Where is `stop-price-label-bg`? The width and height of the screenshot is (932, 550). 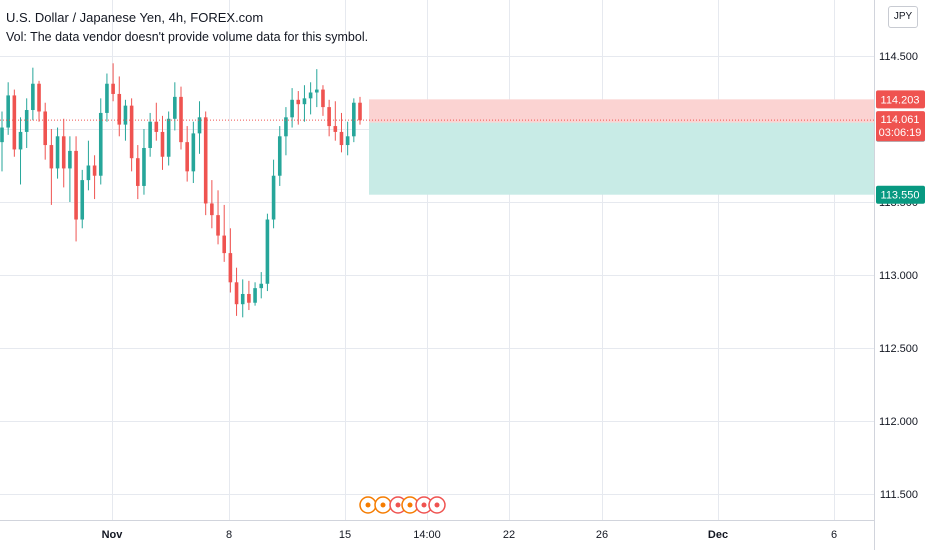
stop-price-label-bg is located at coordinates (900, 99).